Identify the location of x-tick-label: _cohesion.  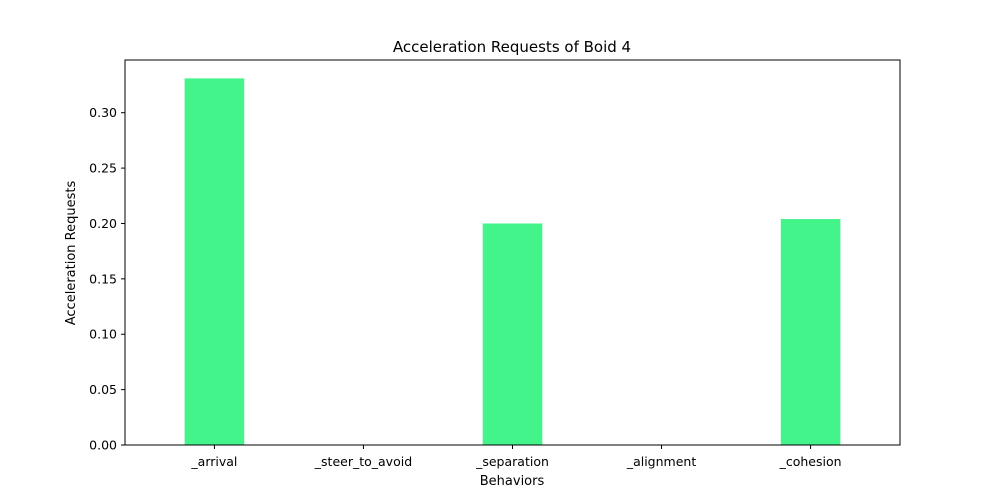
(810, 461).